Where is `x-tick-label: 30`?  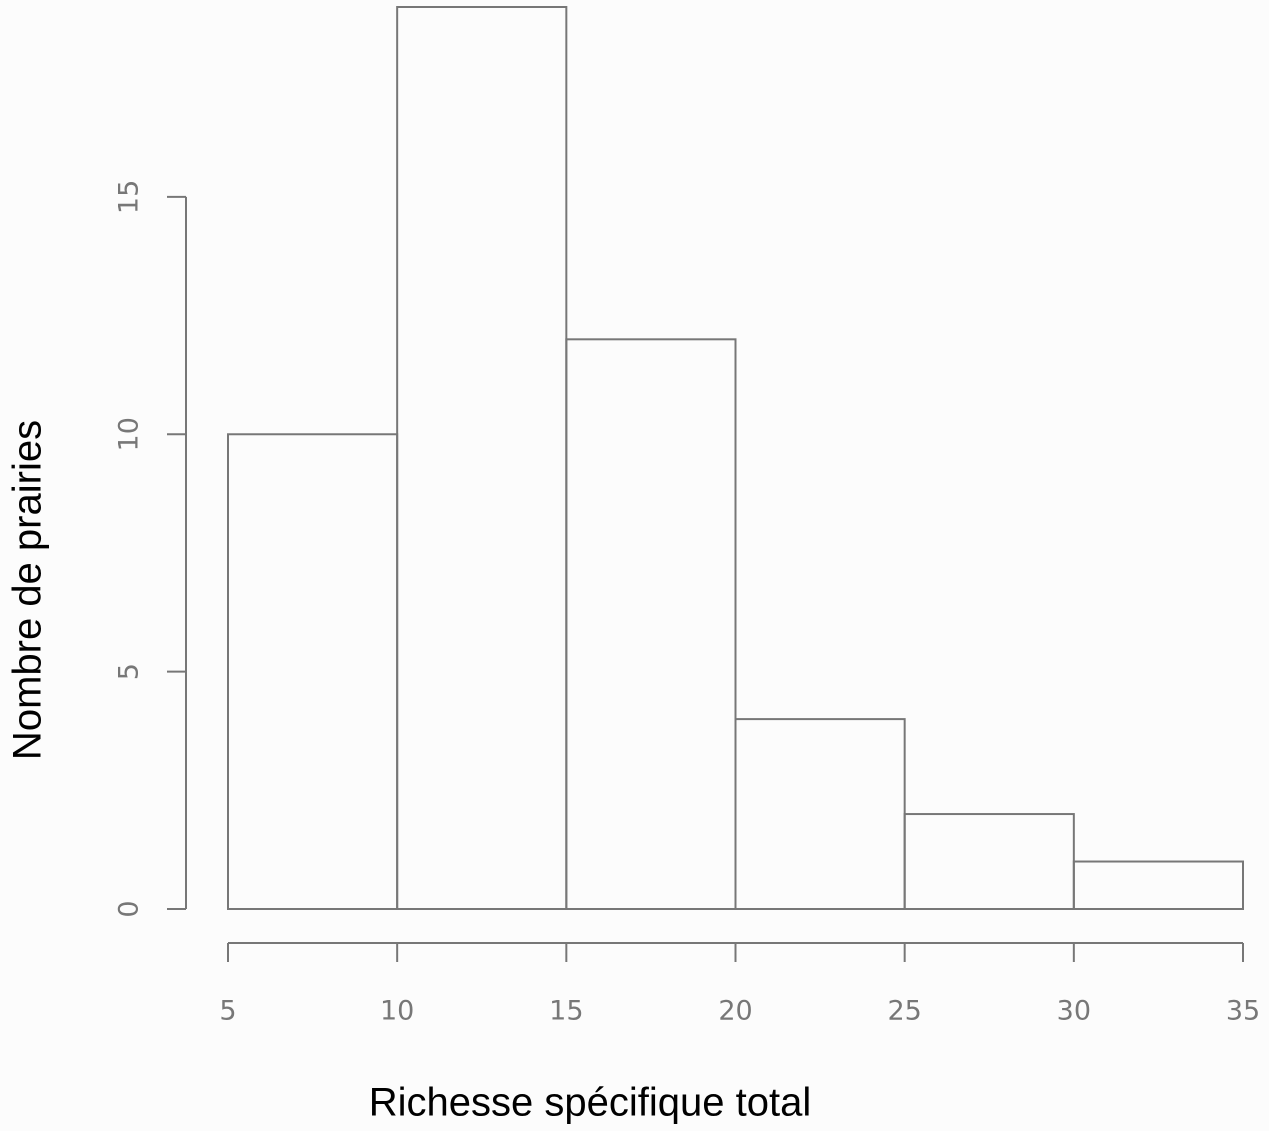
x-tick-label: 30 is located at coordinates (1074, 1011).